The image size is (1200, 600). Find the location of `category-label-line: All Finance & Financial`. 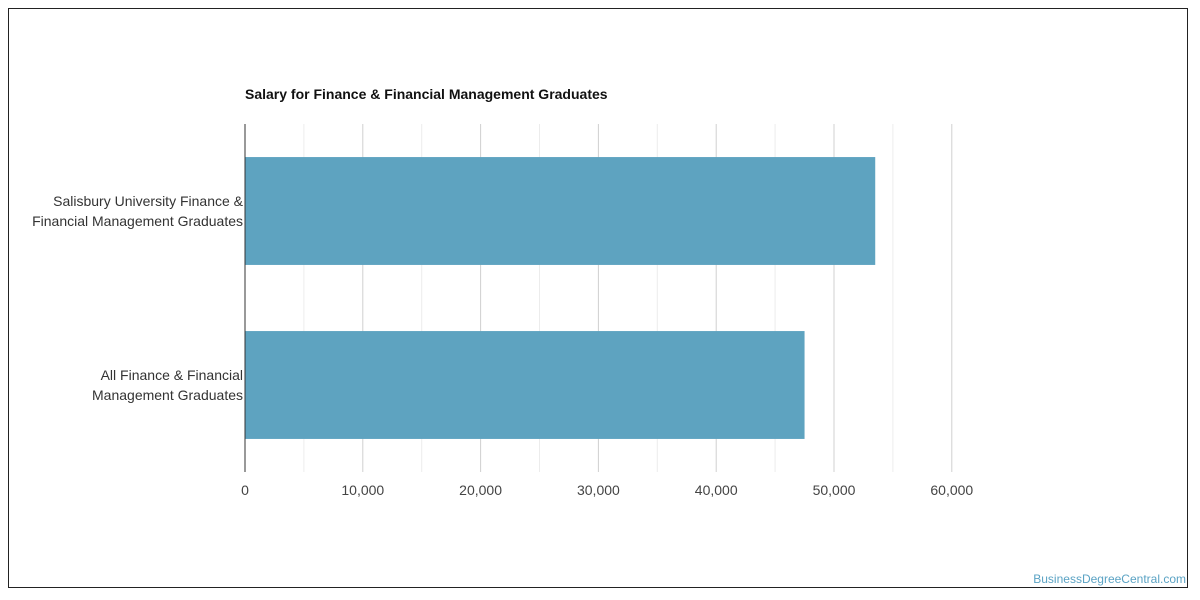

category-label-line: All Finance & Financial is located at coordinates (172, 375).